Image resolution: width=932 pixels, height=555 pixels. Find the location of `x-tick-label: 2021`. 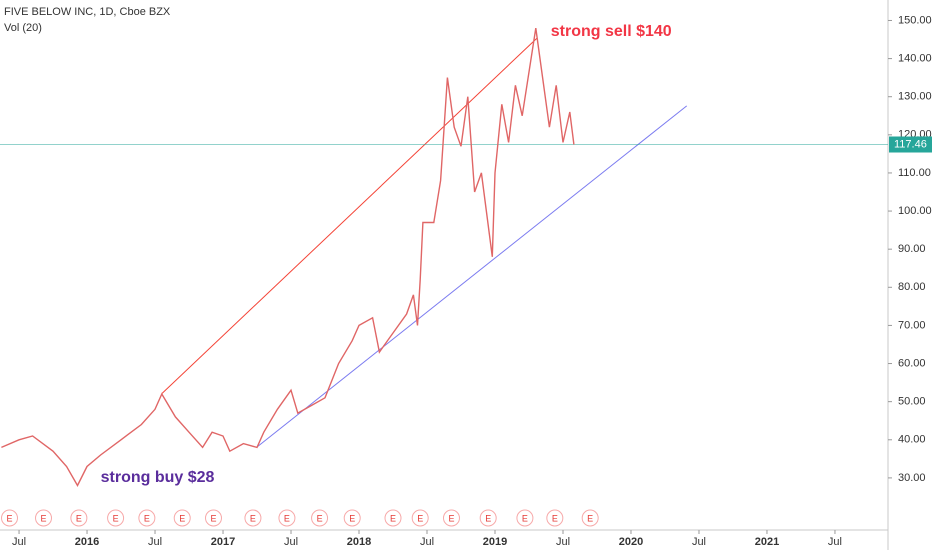

x-tick-label: 2021 is located at coordinates (767, 542).